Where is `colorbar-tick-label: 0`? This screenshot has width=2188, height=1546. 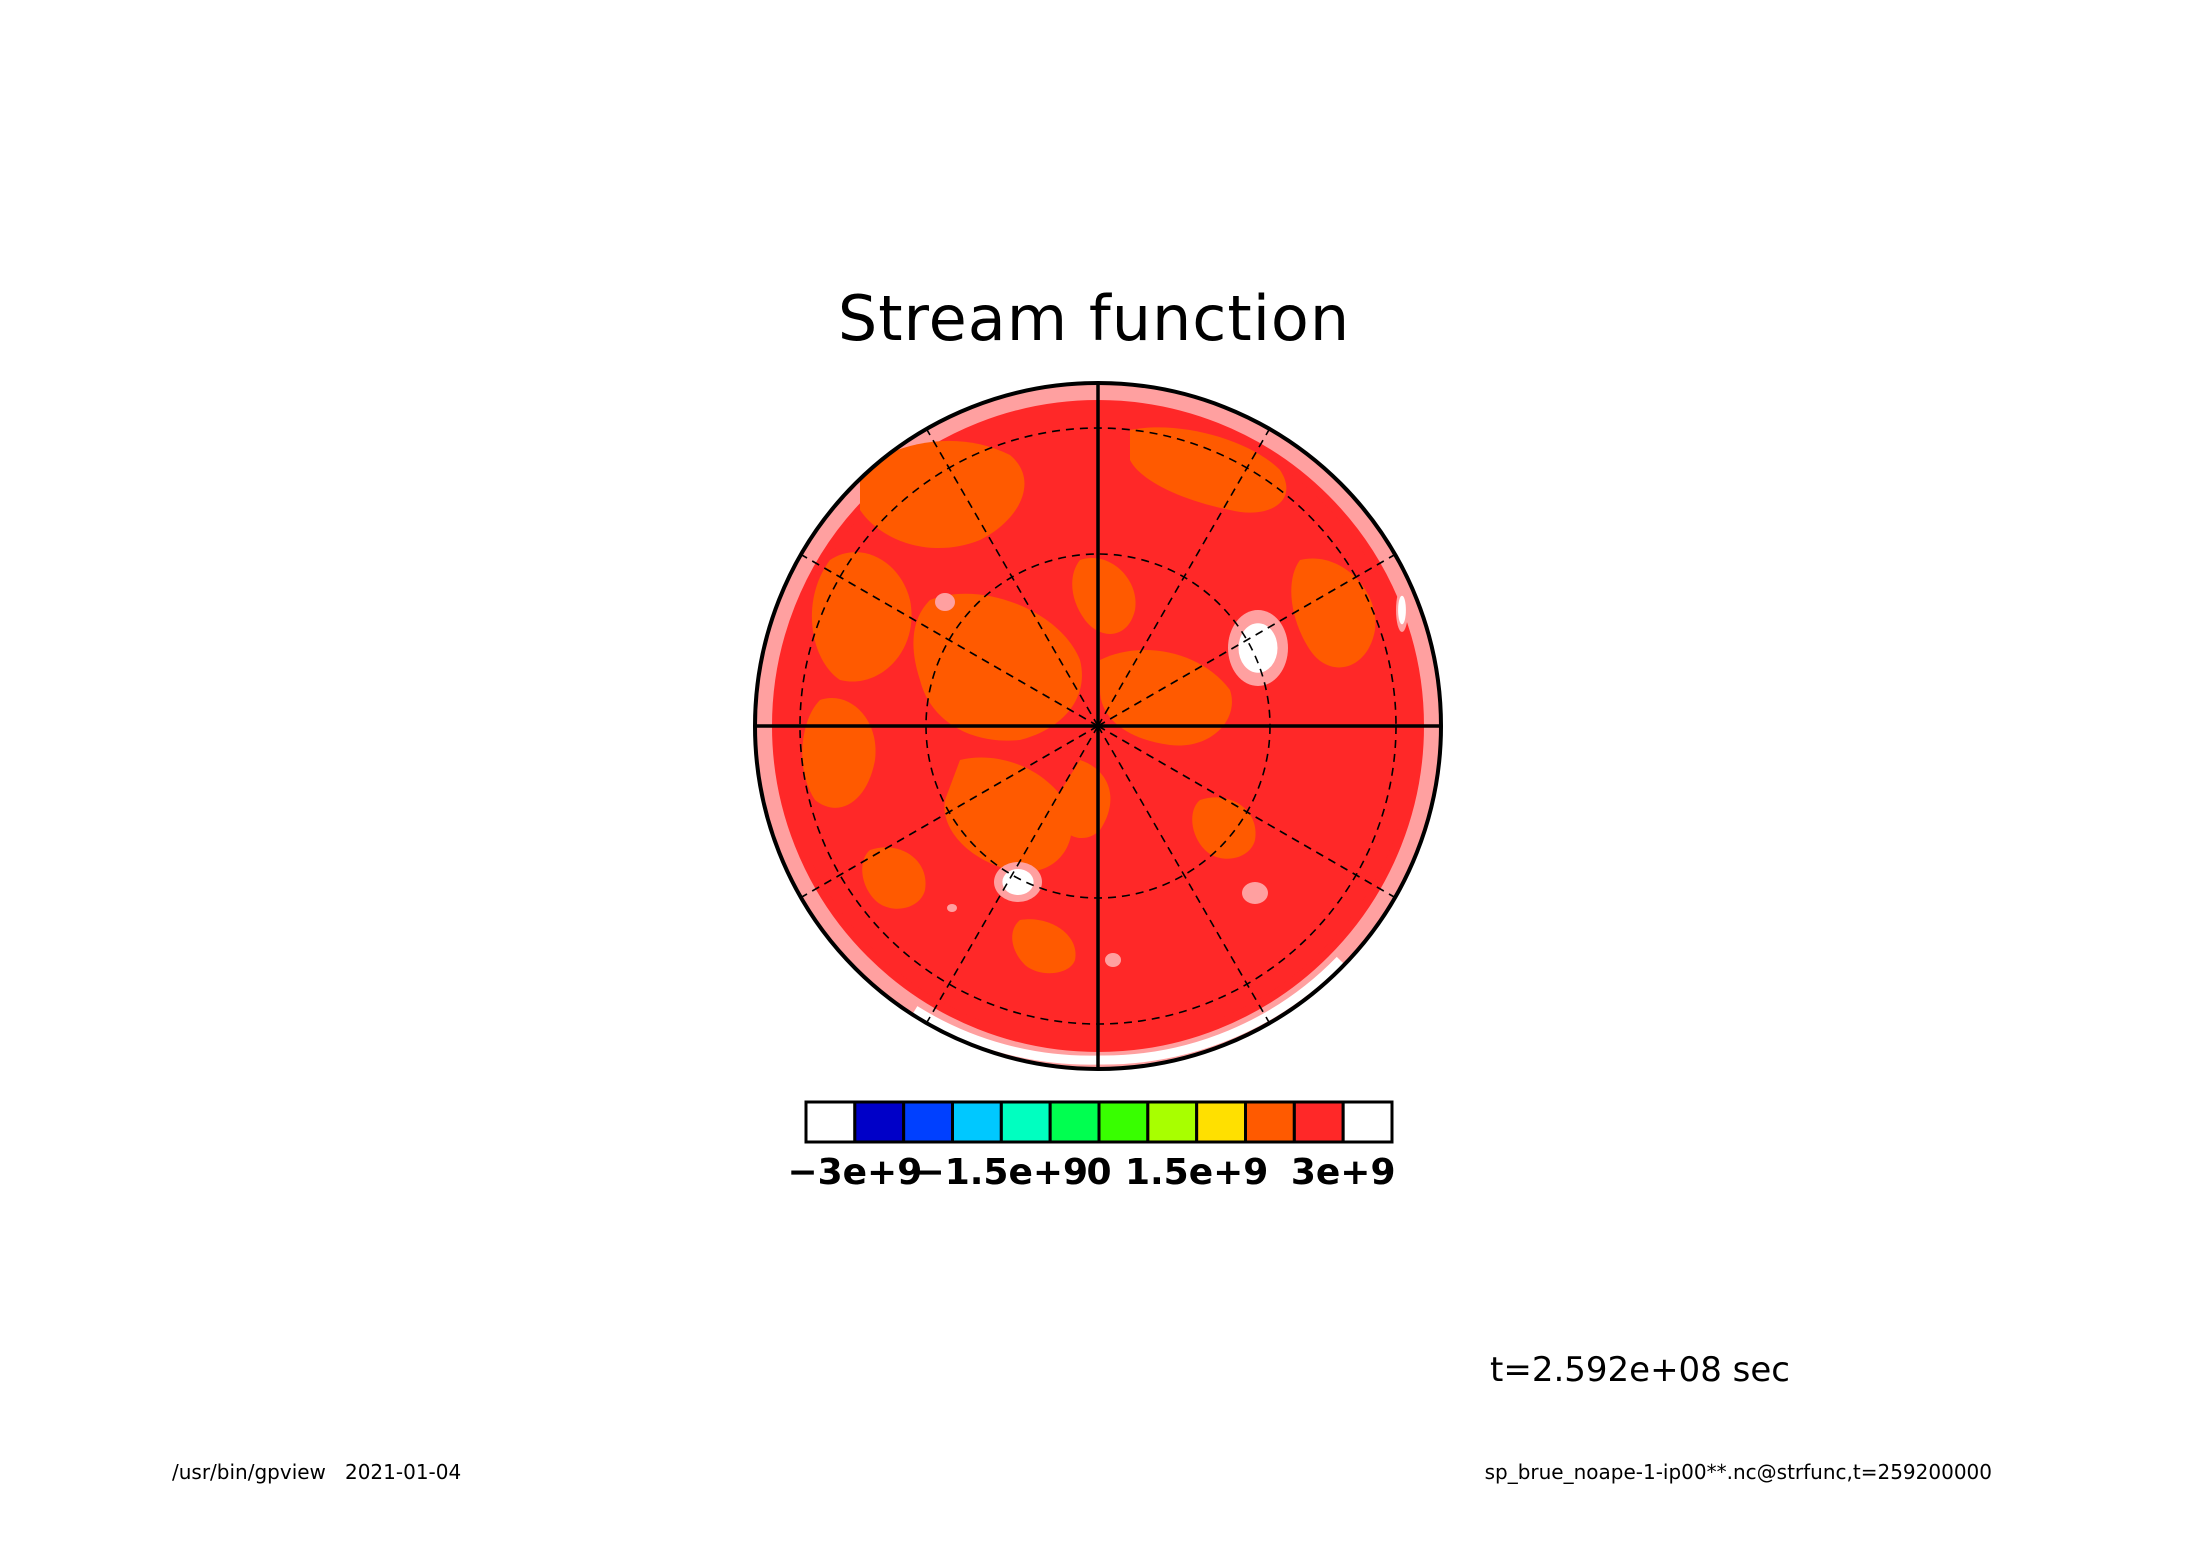 colorbar-tick-label: 0 is located at coordinates (1099, 1172).